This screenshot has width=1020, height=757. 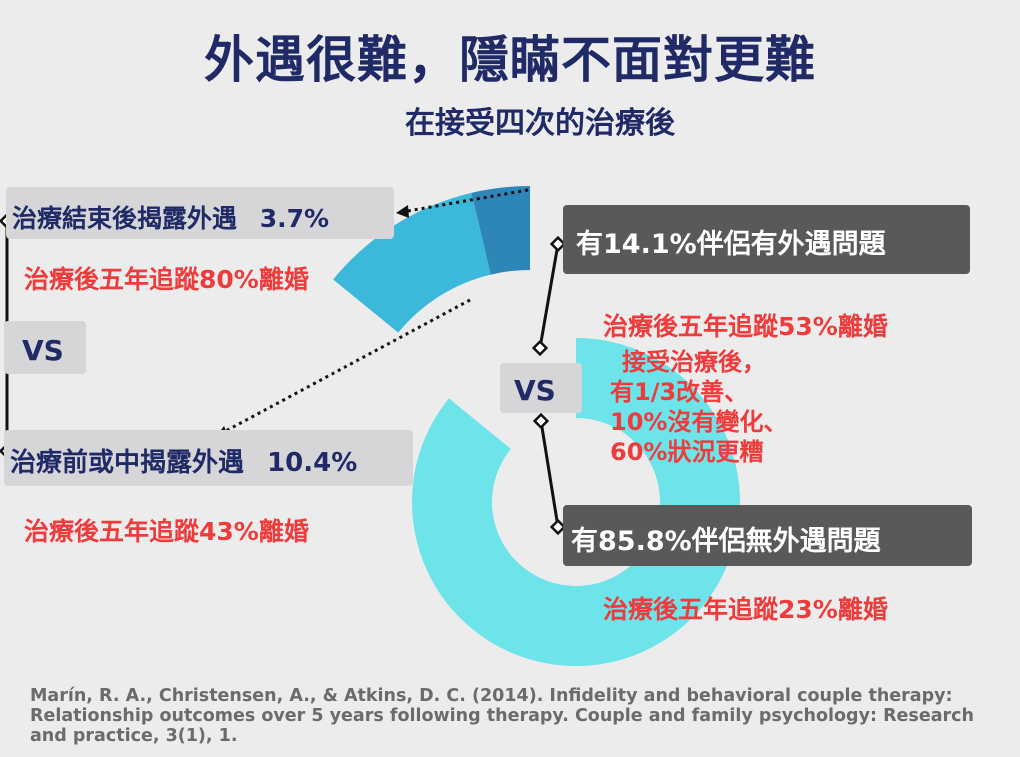 What do you see at coordinates (766, 239) in the screenshot?
I see `affair-couples-box: 有14.1%伴侶有外遇問題` at bounding box center [766, 239].